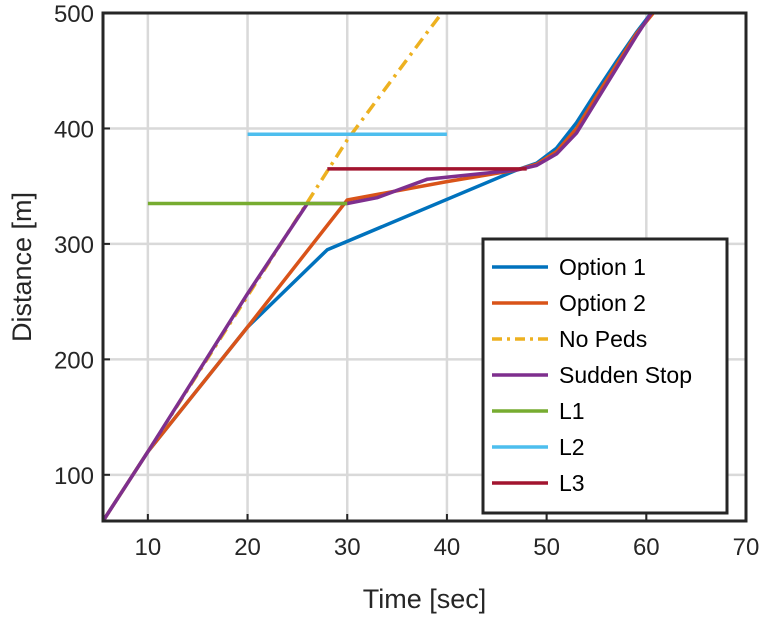  What do you see at coordinates (22, 267) in the screenshot?
I see `y-axis-label: Distance [m]` at bounding box center [22, 267].